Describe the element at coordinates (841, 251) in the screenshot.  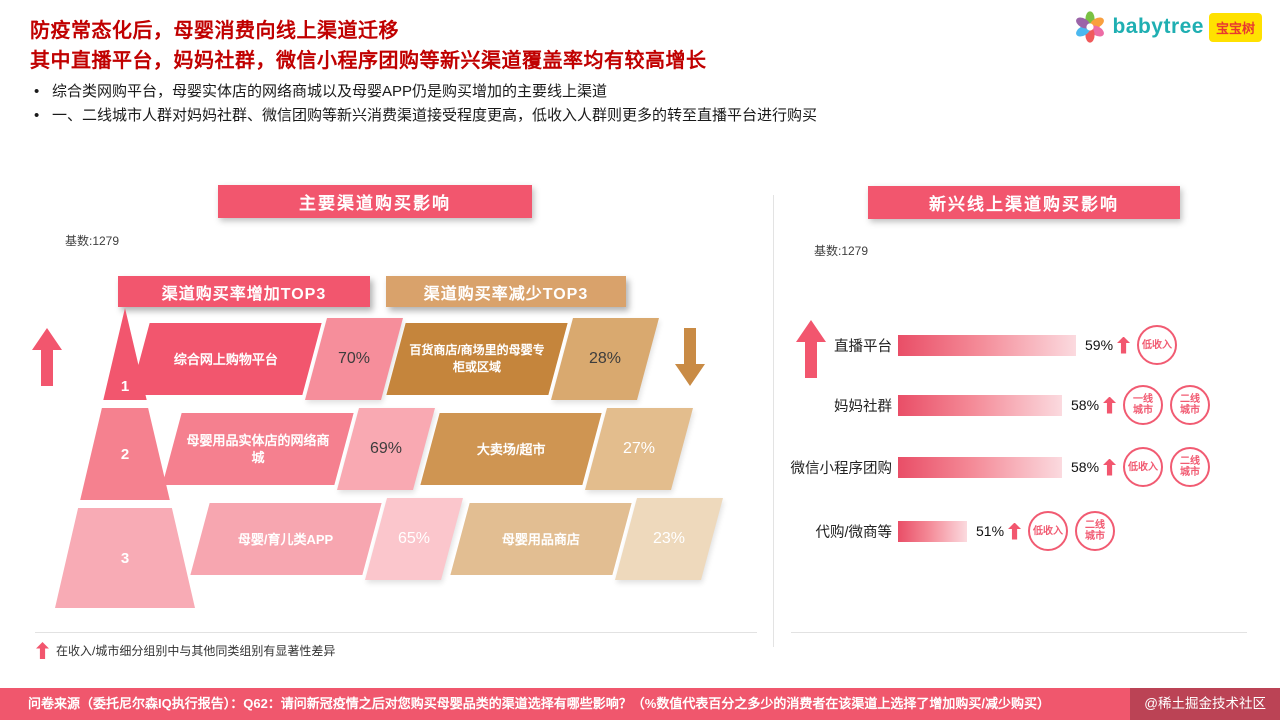
I see `base-count-right: 基数:1279` at that location.